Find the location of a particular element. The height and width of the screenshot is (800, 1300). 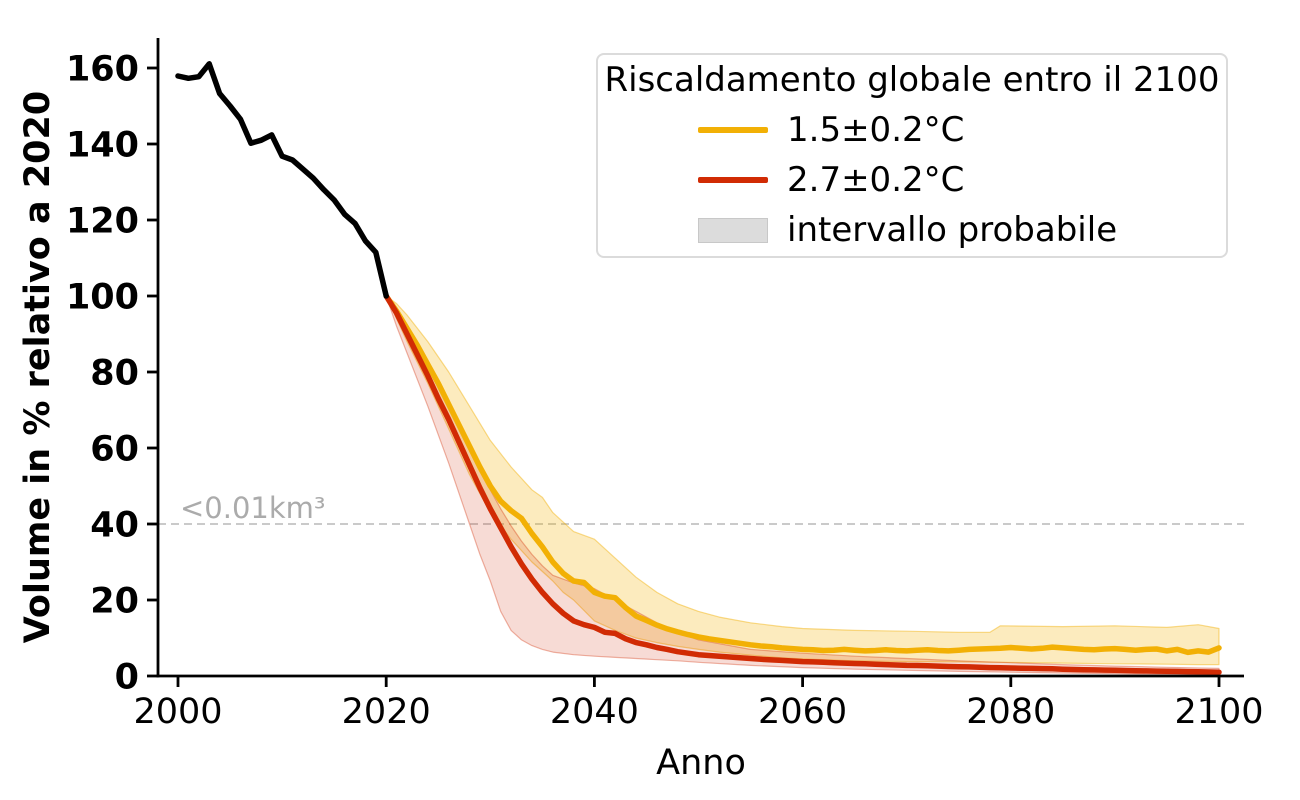

x-axis-label: Anno is located at coordinates (701, 763).